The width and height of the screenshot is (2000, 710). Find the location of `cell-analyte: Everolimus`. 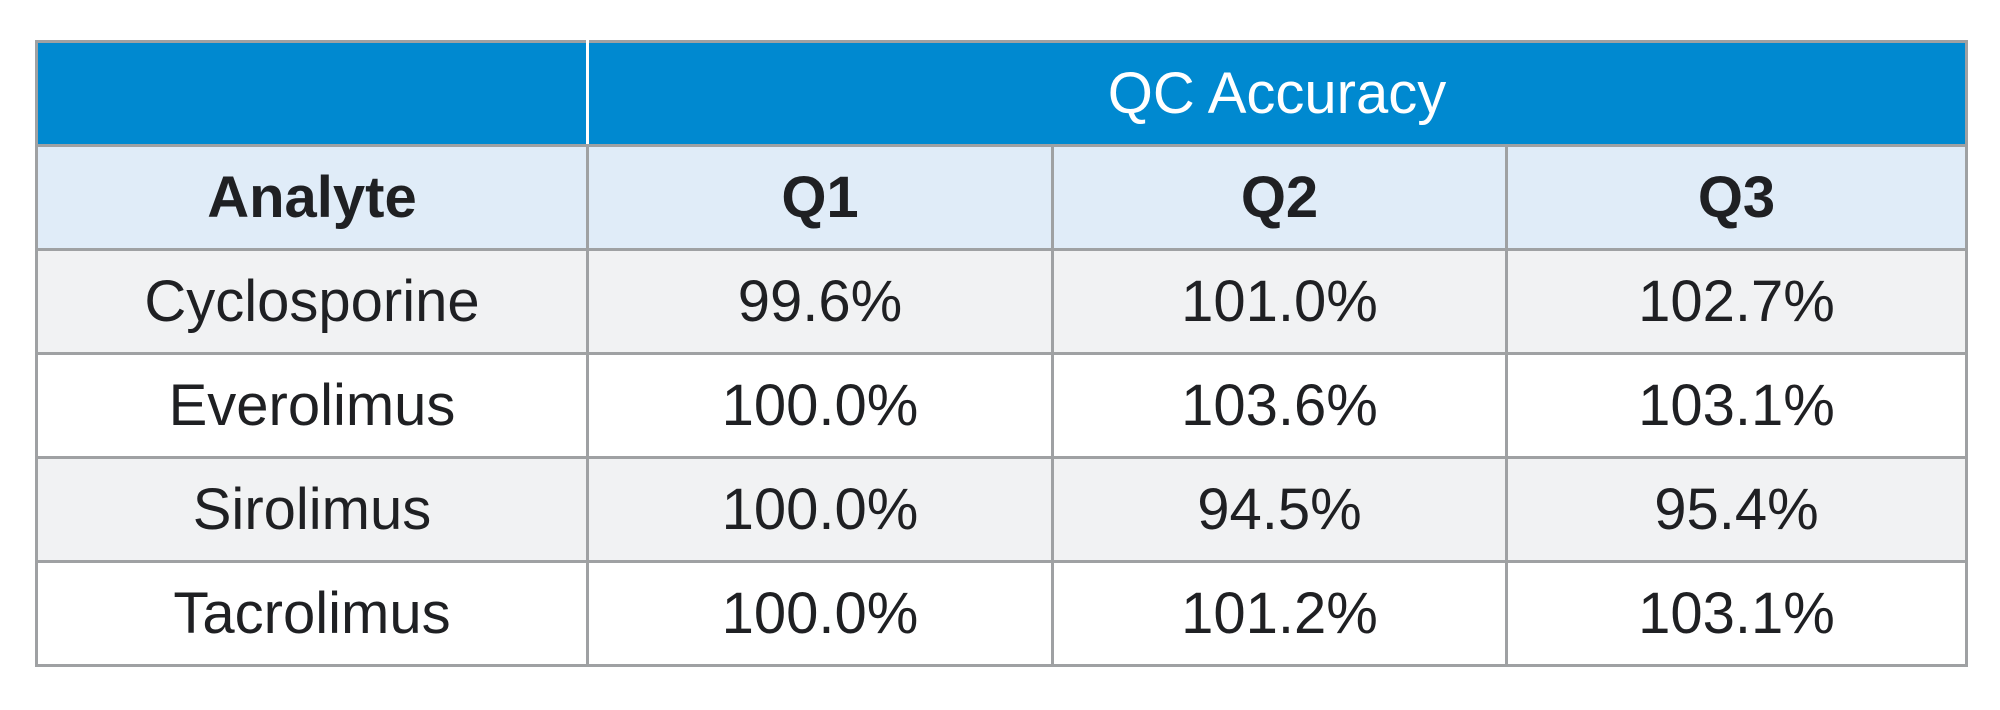

cell-analyte: Everolimus is located at coordinates (312, 405).